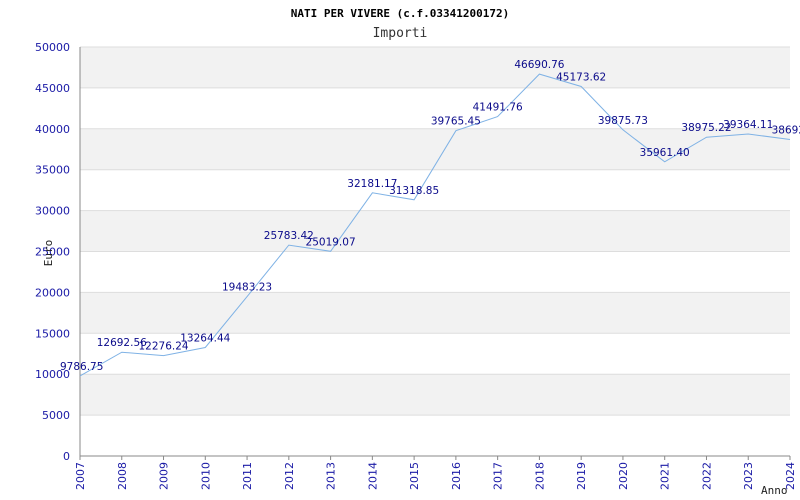  Describe the element at coordinates (414, 476) in the screenshot. I see `x-tick-label: 2015` at that location.